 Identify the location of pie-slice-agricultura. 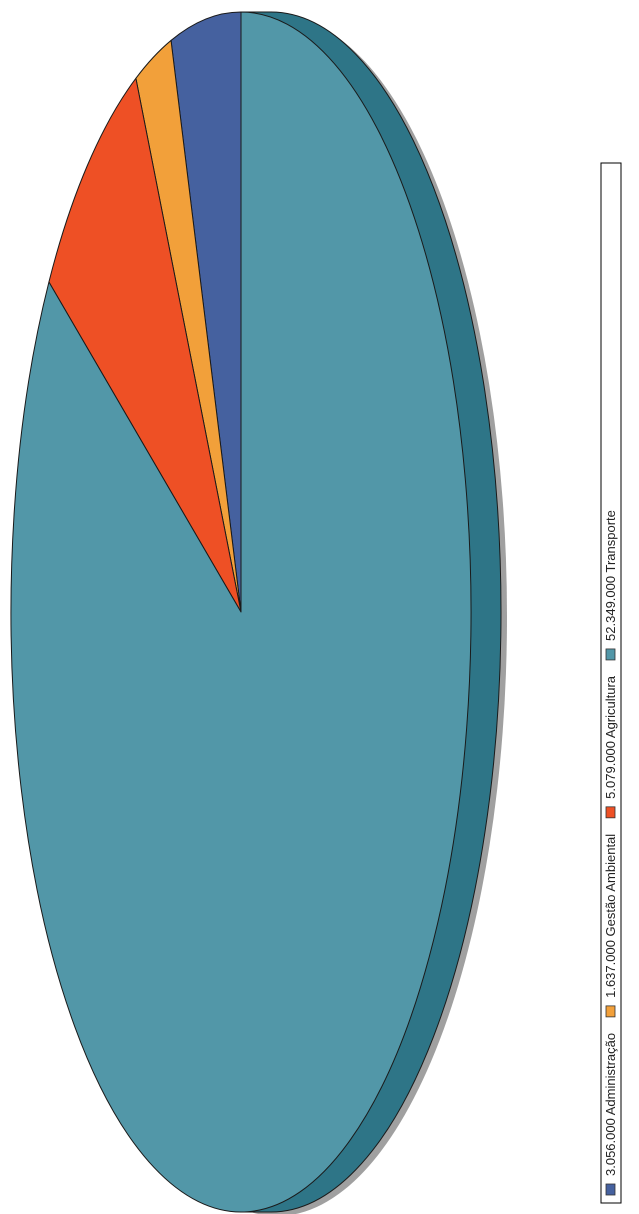
(145, 345).